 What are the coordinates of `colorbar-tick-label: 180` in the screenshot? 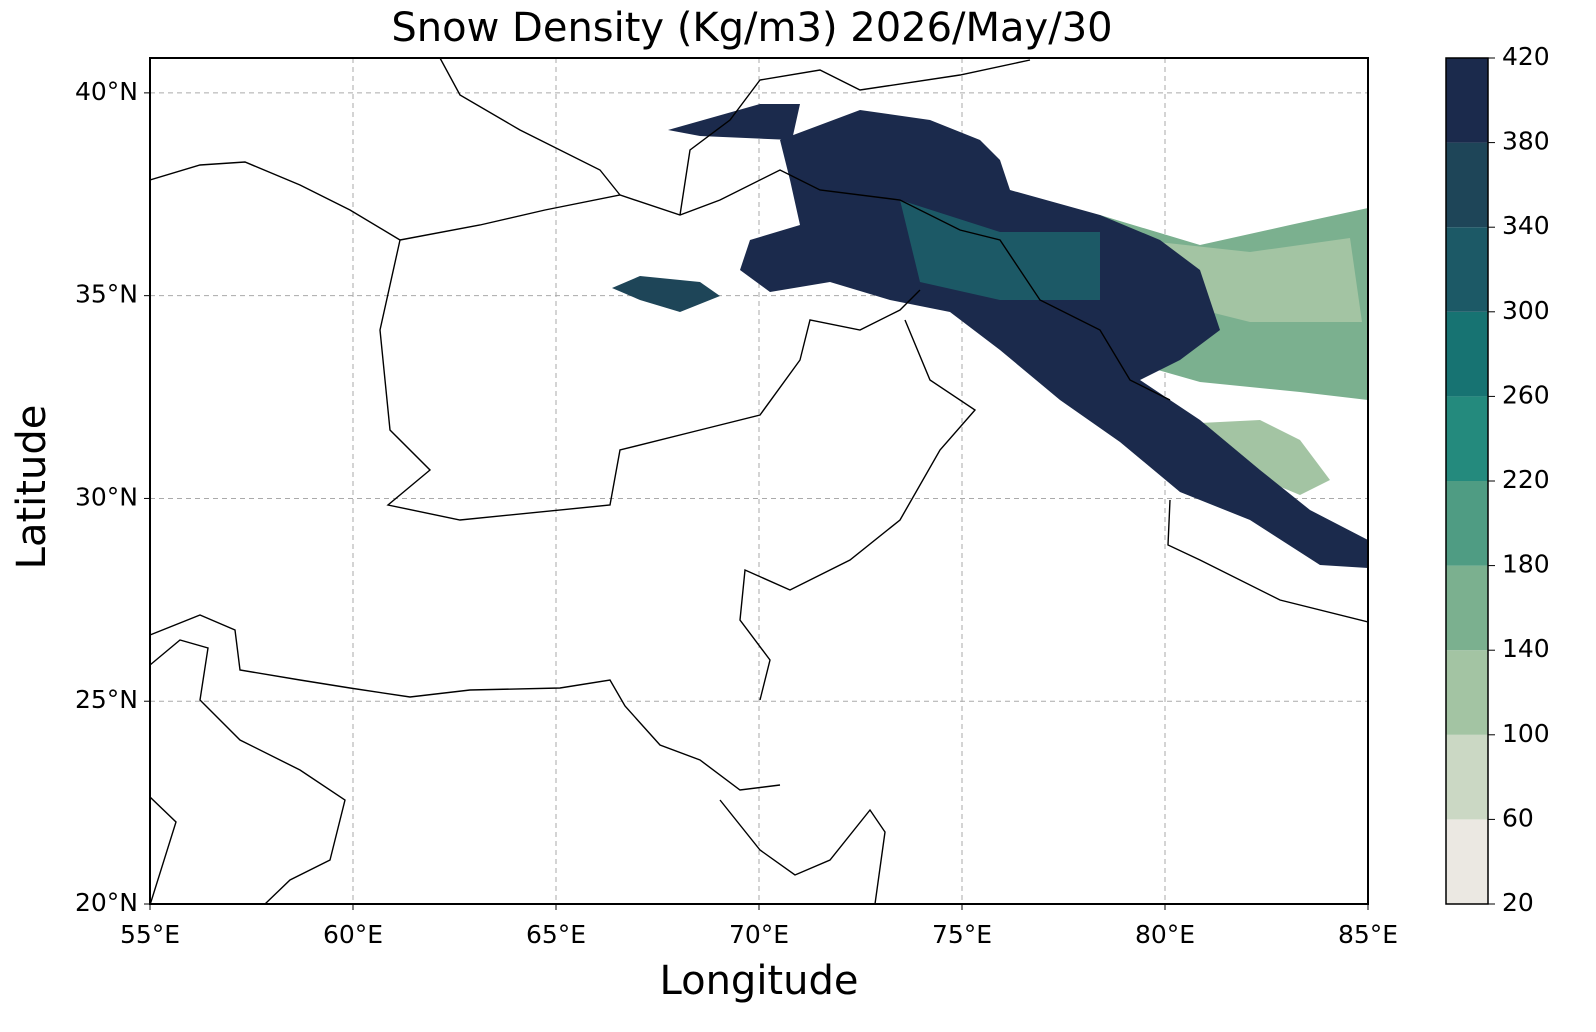 It's located at (1526, 564).